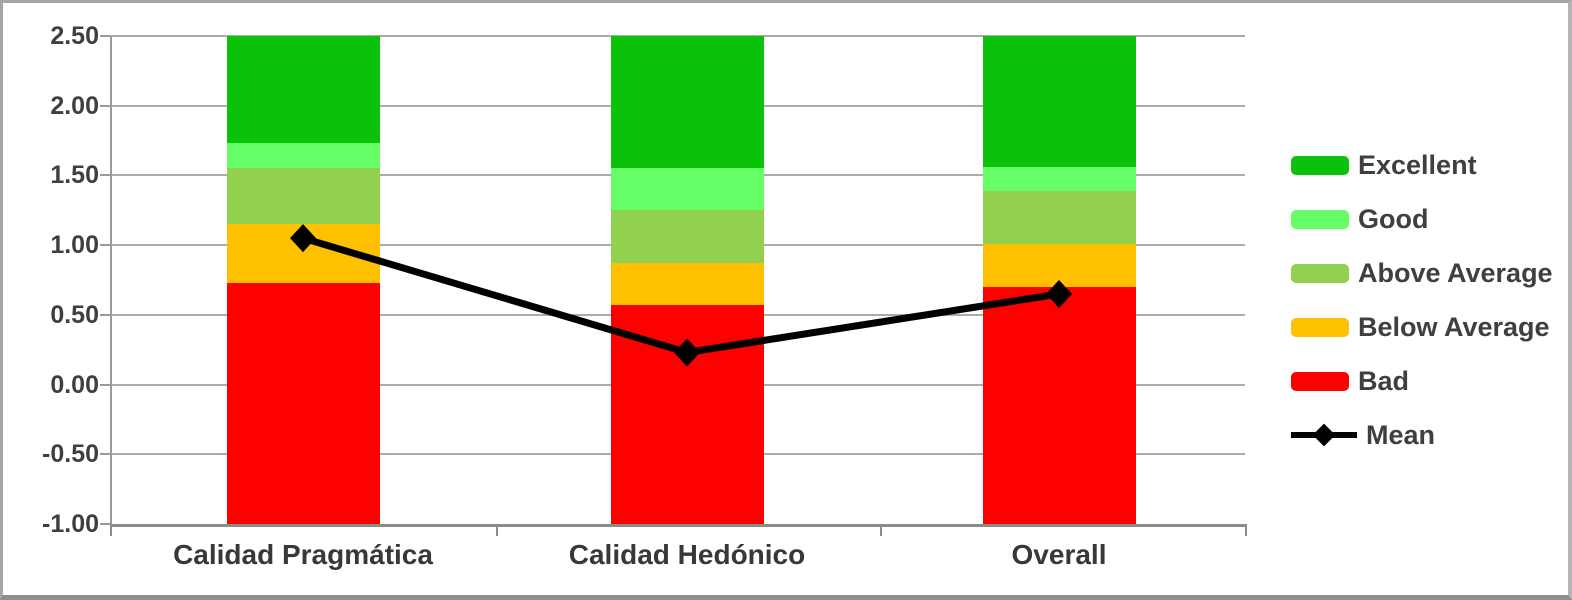 The image size is (1572, 600). Describe the element at coordinates (1455, 272) in the screenshot. I see `legend-label: Above Average` at that location.